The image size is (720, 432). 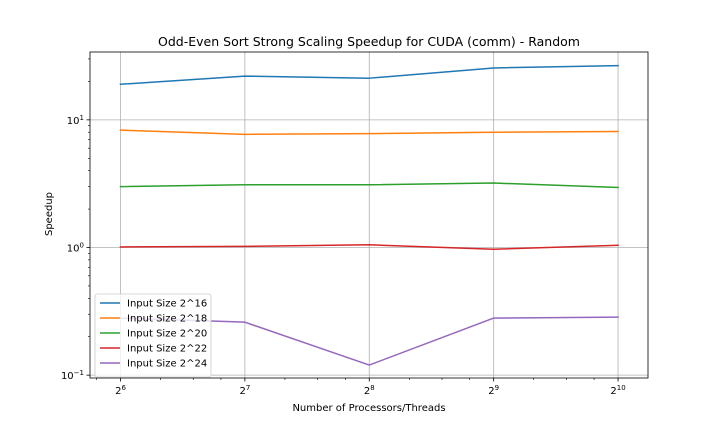 I want to click on y-tick-label: 101, so click(x=75, y=120).